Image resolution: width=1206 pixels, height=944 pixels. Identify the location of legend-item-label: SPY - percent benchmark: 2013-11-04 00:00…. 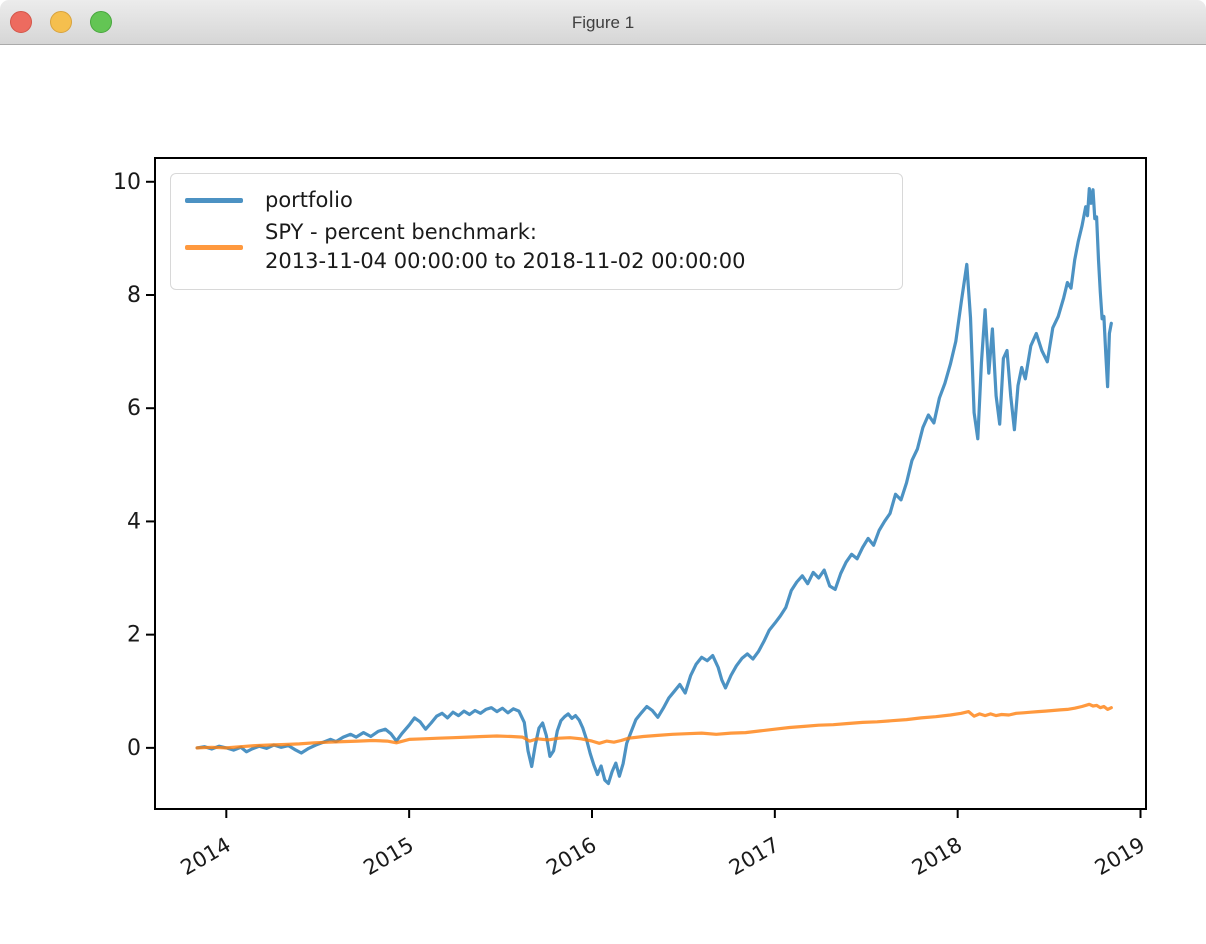
(505, 246).